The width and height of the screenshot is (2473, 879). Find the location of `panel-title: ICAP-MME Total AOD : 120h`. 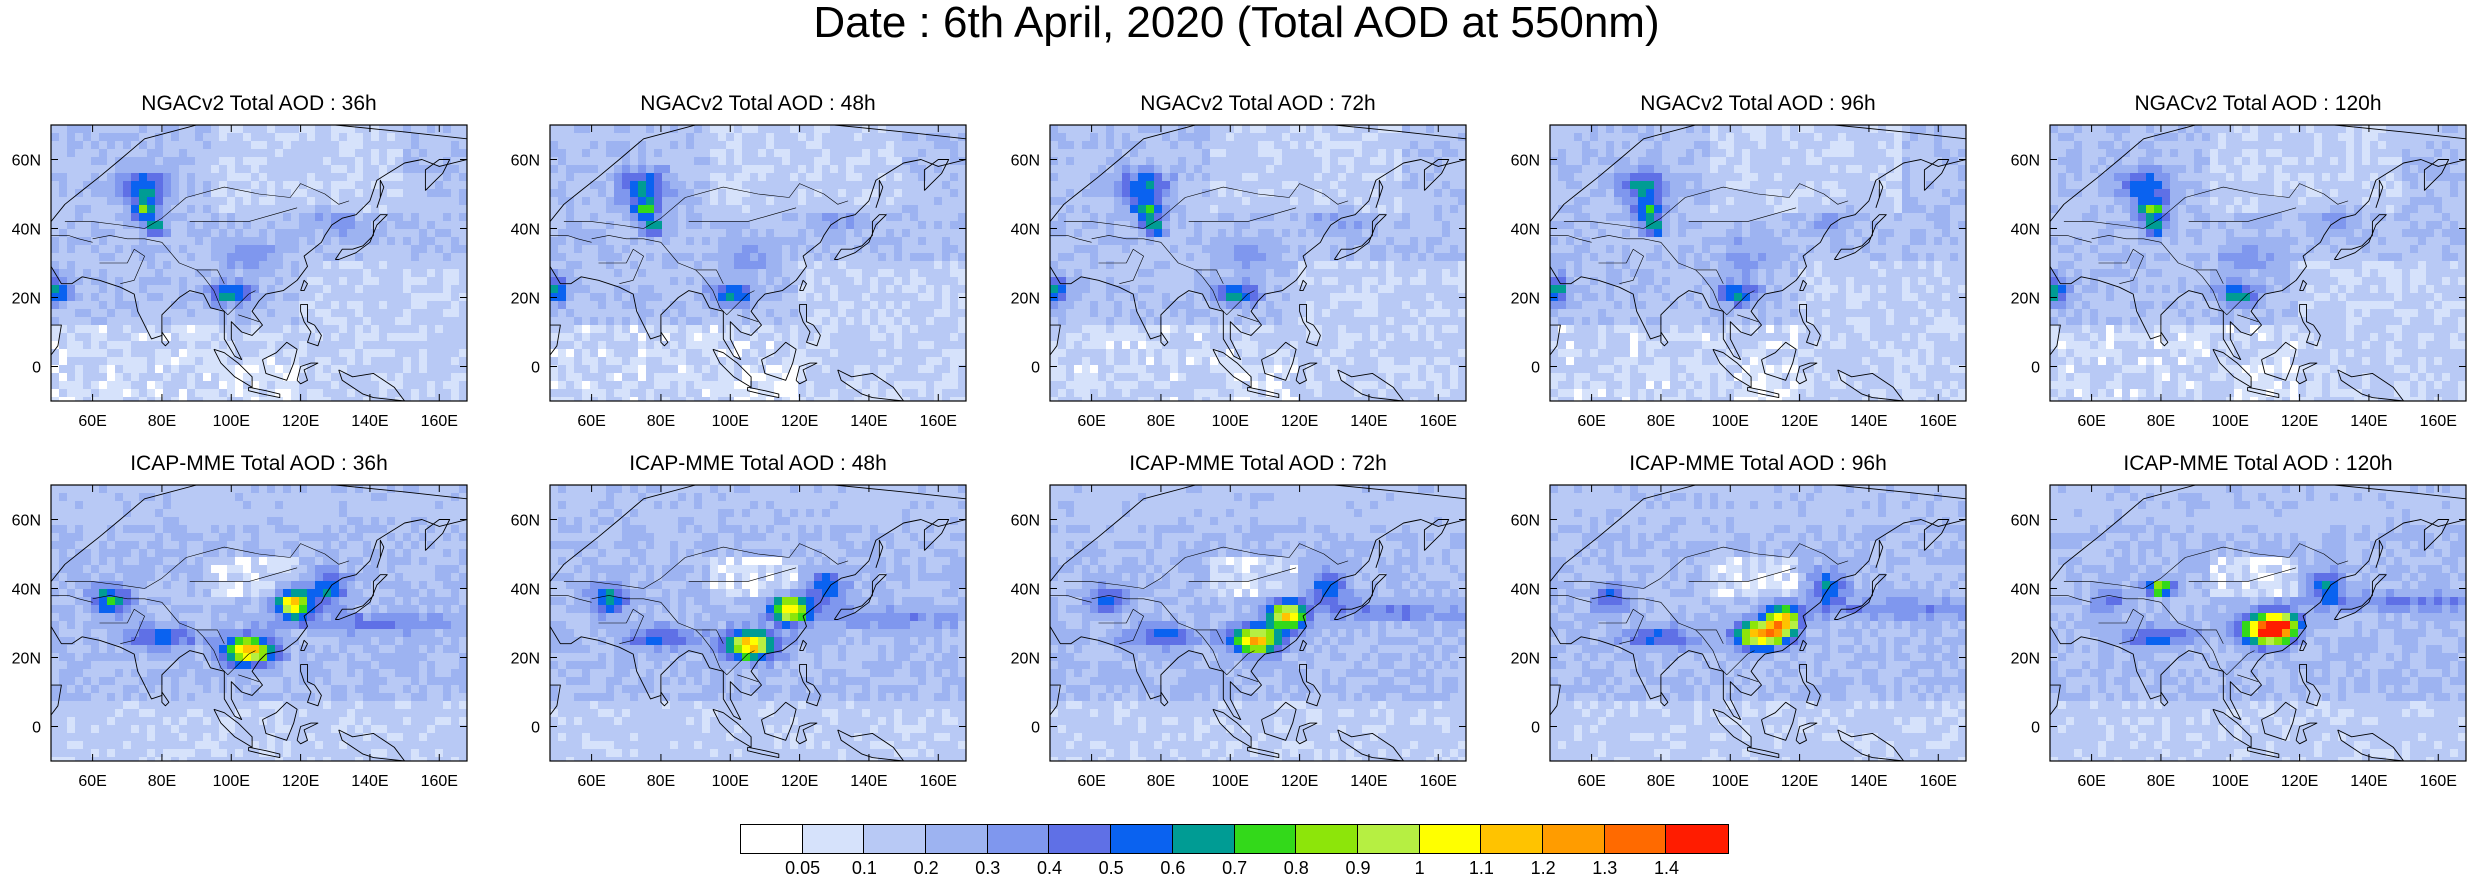

panel-title: ICAP-MME Total AOD : 120h is located at coordinates (2258, 464).